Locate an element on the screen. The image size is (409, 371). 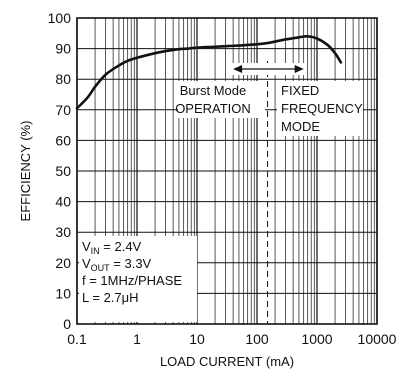
condition-inductor: L = 2.7μH is located at coordinates (110, 297).